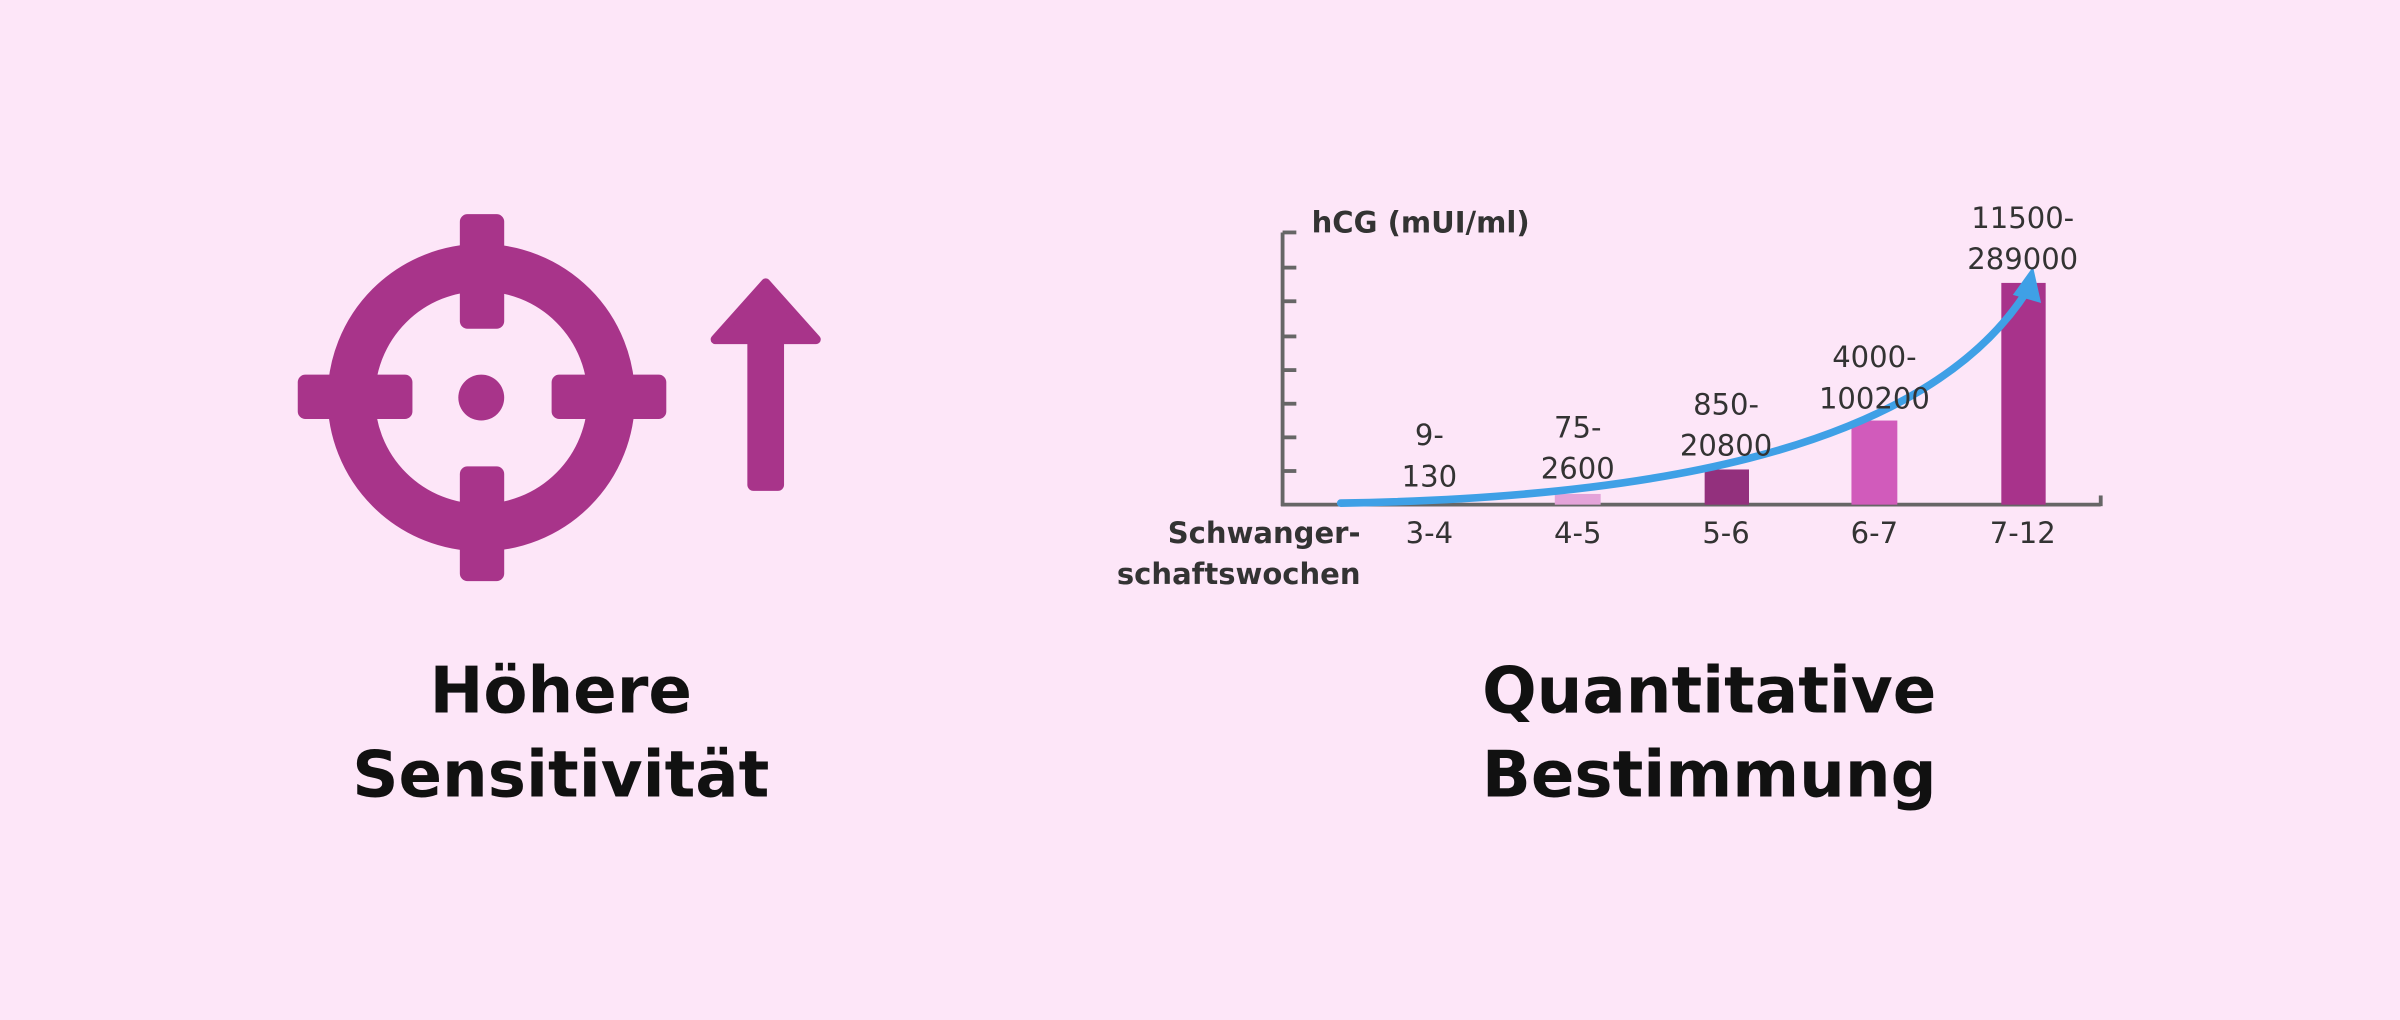 This screenshot has height=1020, width=2400. Describe the element at coordinates (2027, 284) in the screenshot. I see `trend-arrowhead` at that location.